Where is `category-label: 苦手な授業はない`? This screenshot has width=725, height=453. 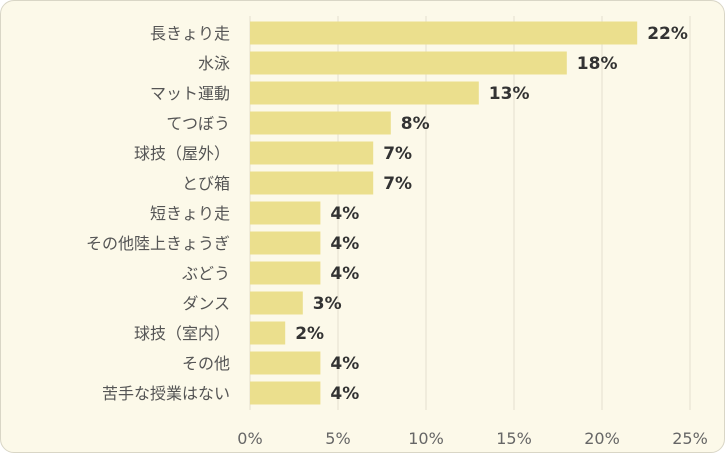 category-label: 苦手な授業はない is located at coordinates (166, 393).